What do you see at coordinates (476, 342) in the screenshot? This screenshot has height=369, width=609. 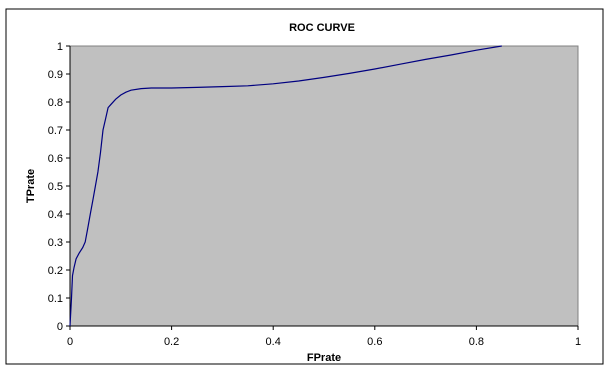 I see `x-tick-label: 0.8` at bounding box center [476, 342].